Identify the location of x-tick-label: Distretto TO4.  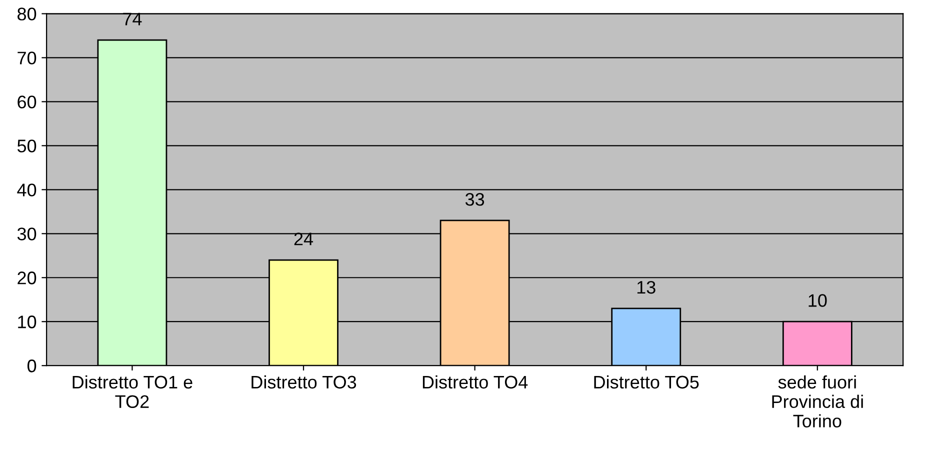
(475, 382).